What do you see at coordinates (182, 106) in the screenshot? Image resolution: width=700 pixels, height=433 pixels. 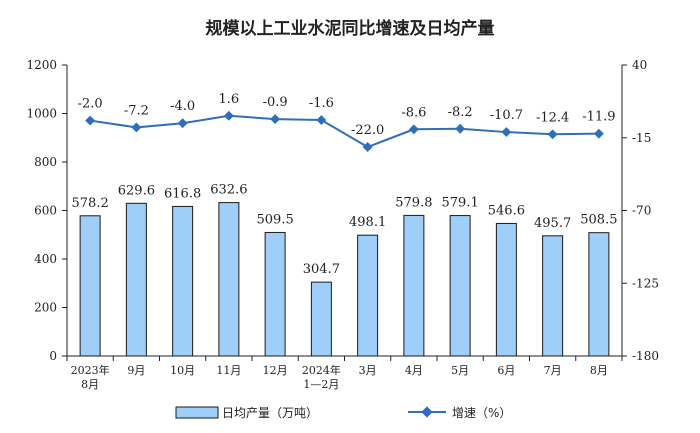 I see `growth-value-label: -4.0` at bounding box center [182, 106].